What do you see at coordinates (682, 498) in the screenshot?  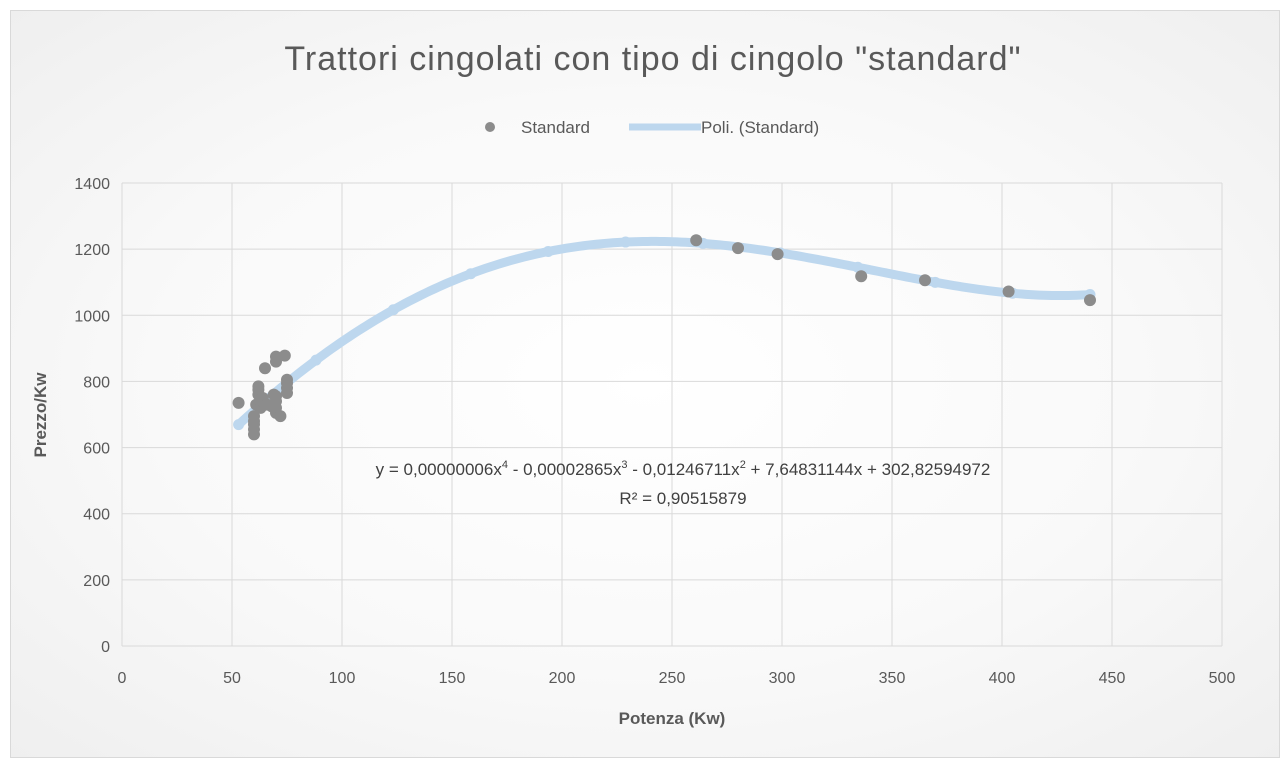 I see `r-squared-label: R² = 0,90515879` at bounding box center [682, 498].